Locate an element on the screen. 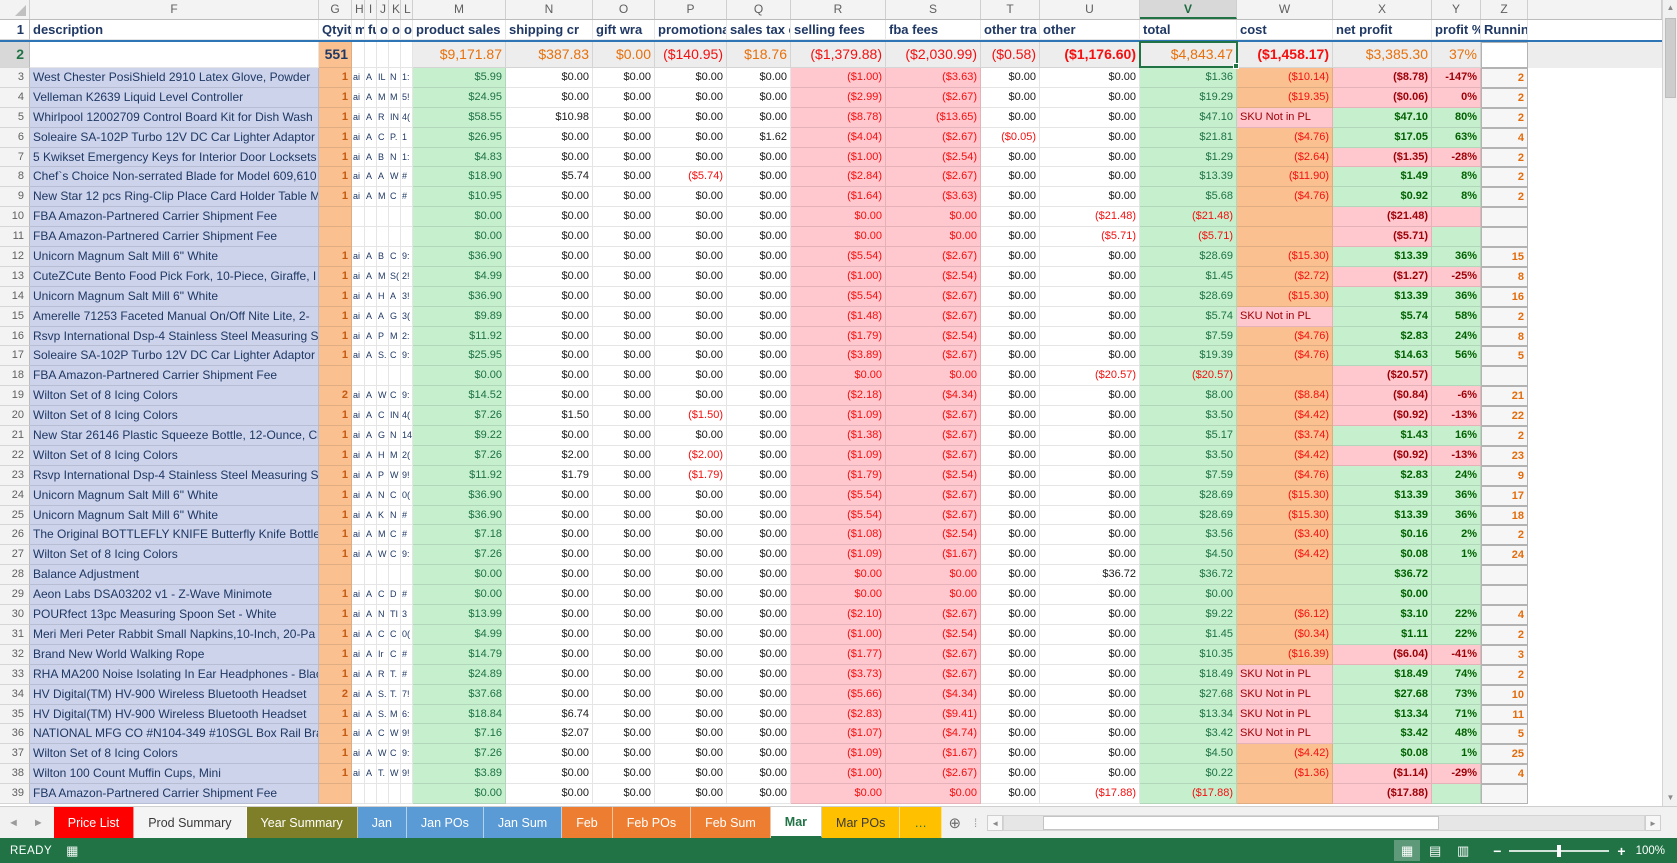 The image size is (1677, 863). cell-X16: $2.83 is located at coordinates (1382, 336).